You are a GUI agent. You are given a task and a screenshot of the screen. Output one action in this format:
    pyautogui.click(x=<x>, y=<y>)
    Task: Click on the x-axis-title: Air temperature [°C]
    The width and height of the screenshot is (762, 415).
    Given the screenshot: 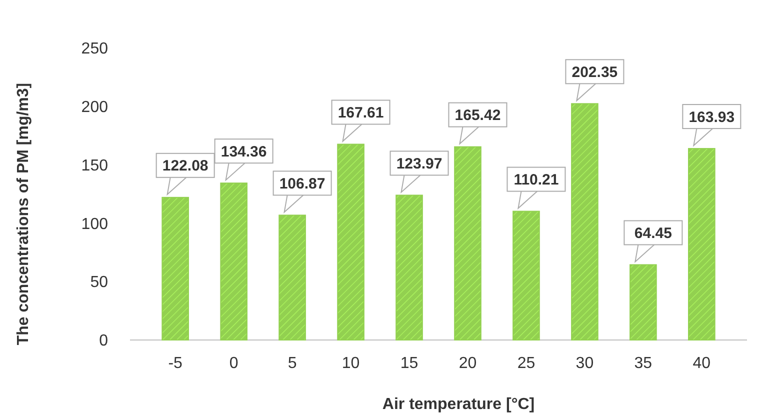 What is the action you would take?
    pyautogui.click(x=458, y=404)
    